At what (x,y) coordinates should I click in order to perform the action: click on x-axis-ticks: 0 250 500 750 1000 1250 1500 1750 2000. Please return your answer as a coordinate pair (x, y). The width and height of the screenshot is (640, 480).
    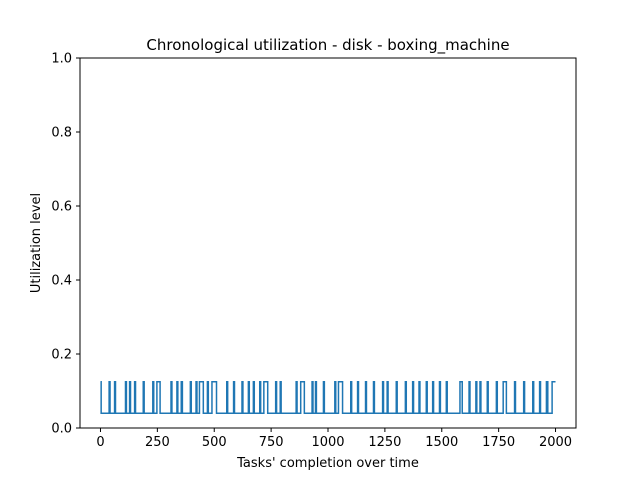
    Looking at the image, I should click on (334, 439).